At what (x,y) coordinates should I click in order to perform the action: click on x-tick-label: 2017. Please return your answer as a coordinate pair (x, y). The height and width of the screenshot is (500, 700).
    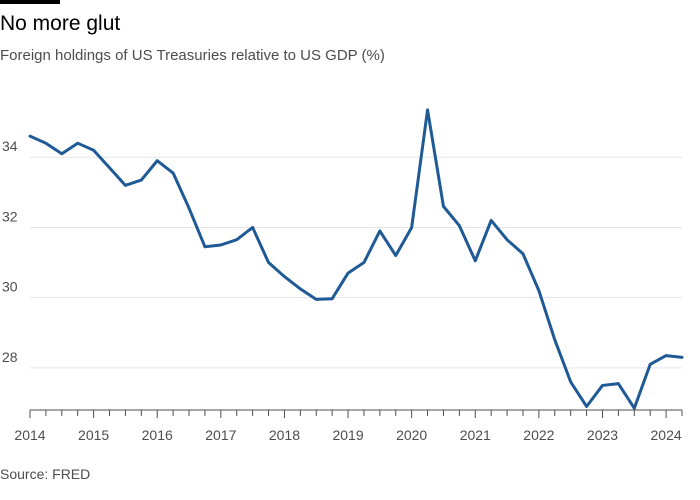
    Looking at the image, I should click on (220, 435).